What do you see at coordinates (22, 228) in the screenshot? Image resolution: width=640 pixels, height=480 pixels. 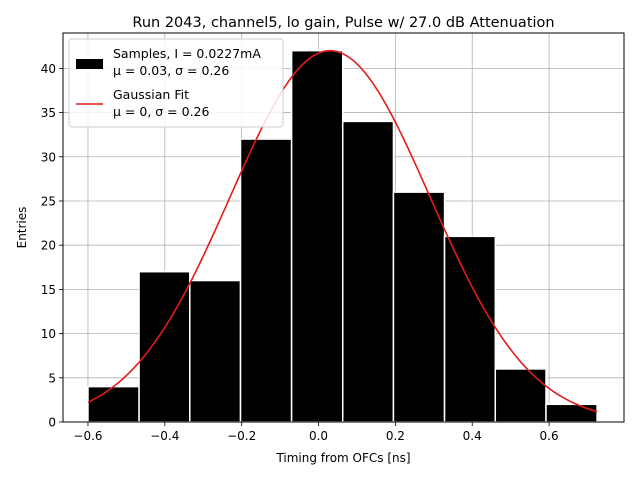 I see `y-axis-label: Entries` at bounding box center [22, 228].